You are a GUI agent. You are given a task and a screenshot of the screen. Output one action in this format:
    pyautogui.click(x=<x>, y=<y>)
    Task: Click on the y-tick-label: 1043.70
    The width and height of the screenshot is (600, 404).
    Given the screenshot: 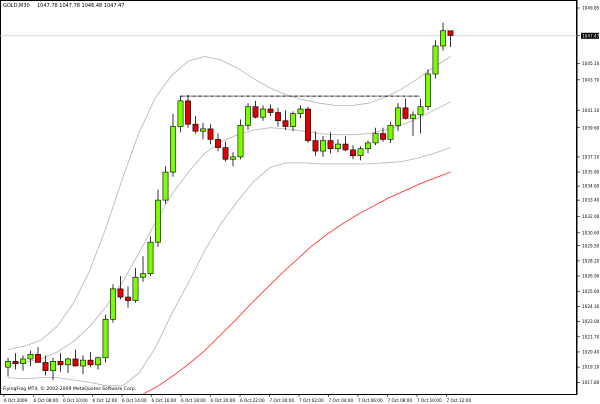 What is the action you would take?
    pyautogui.click(x=591, y=79)
    